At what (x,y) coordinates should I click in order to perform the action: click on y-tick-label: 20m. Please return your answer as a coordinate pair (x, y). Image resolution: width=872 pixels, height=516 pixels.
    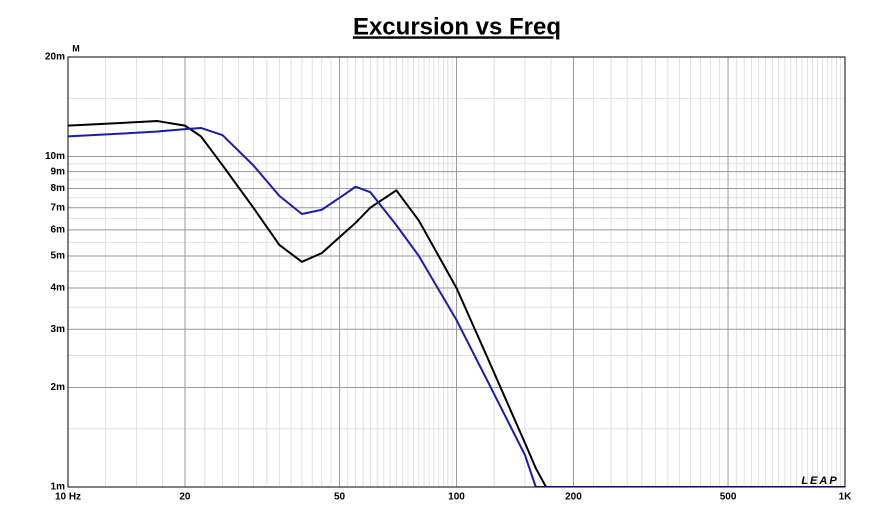
    Looking at the image, I should click on (55, 57).